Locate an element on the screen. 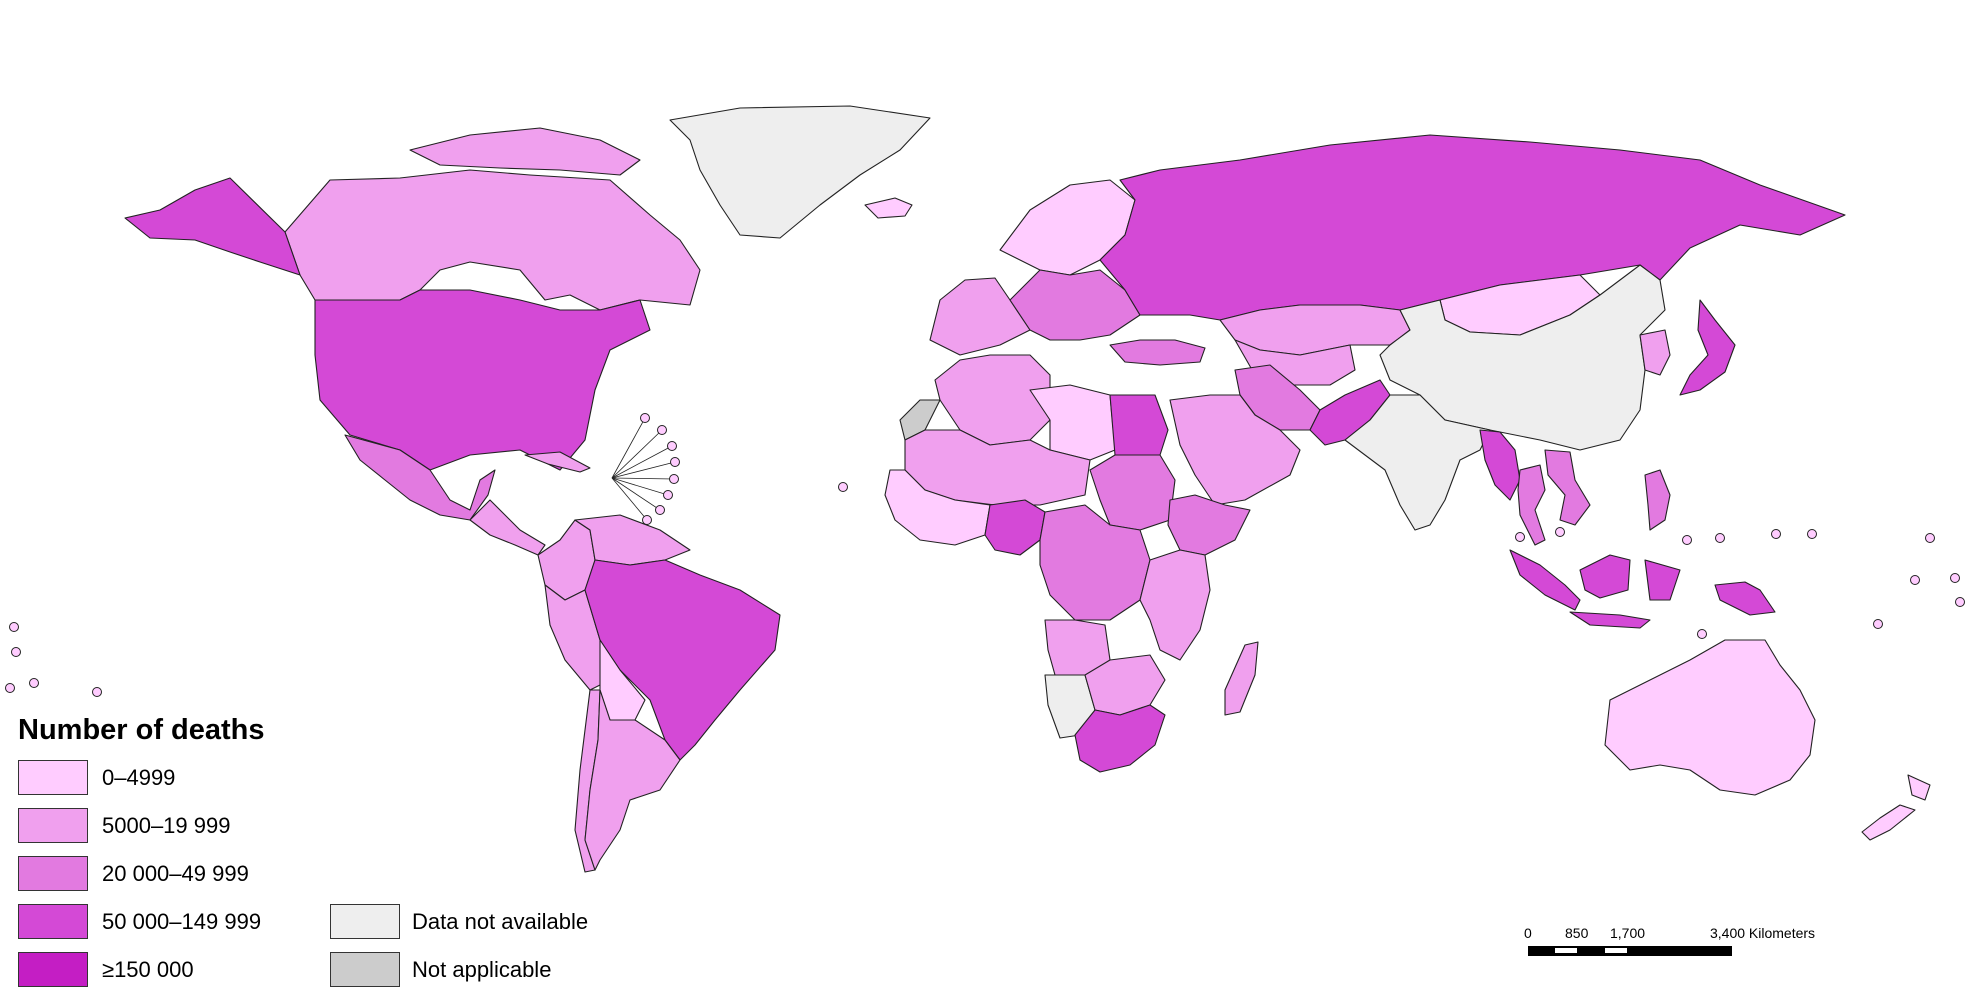 This screenshot has height=994, width=1988. region-Greenland is located at coordinates (800, 172).